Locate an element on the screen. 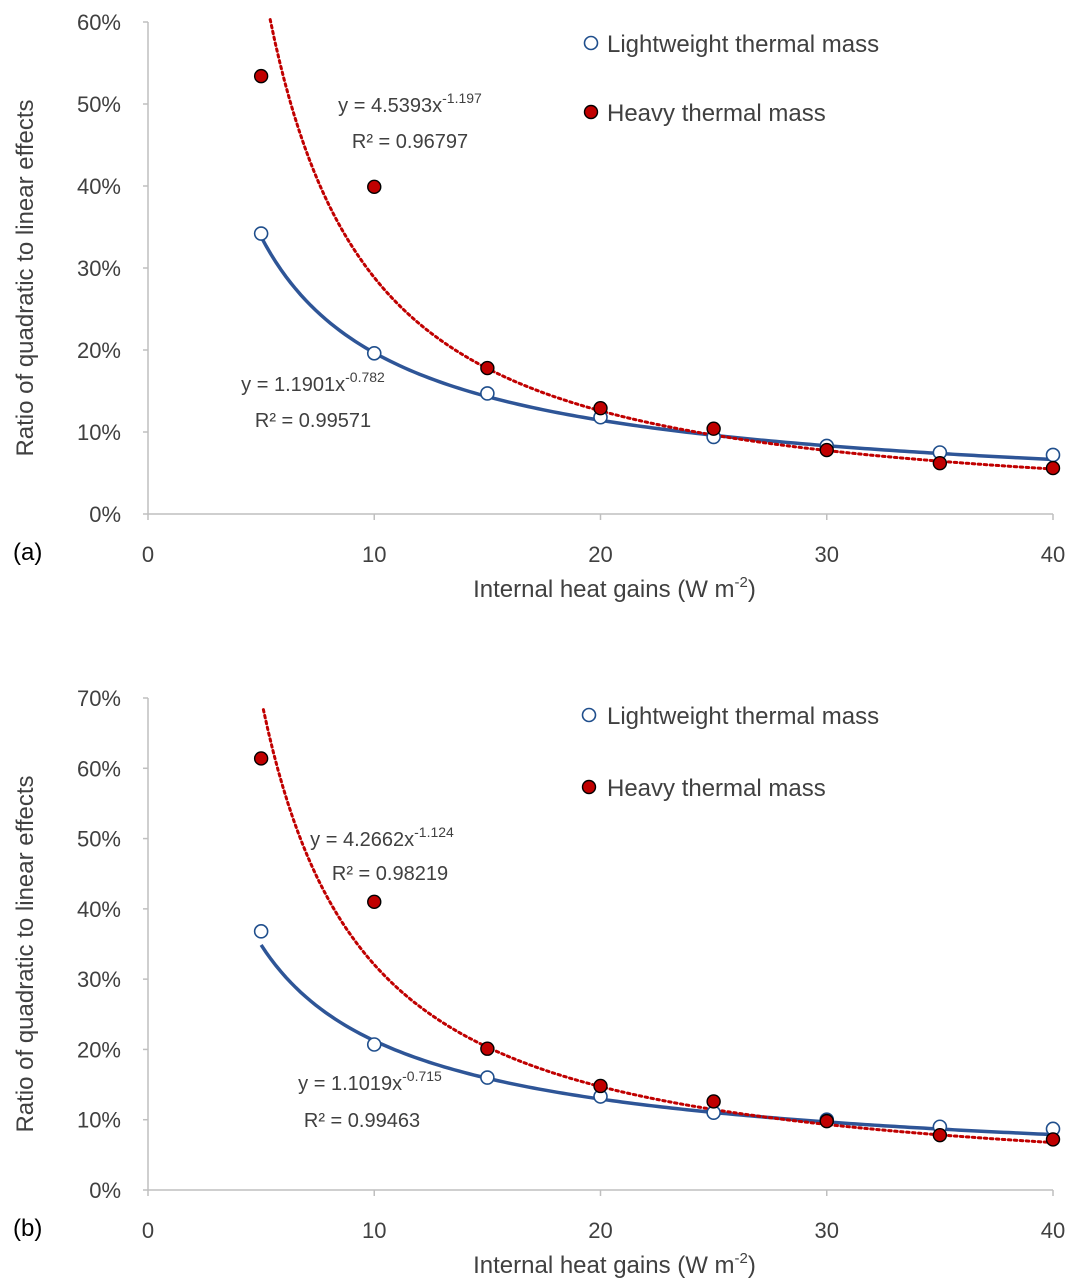  r-squared-lightweight: R² = 0.99571 is located at coordinates (313, 421).